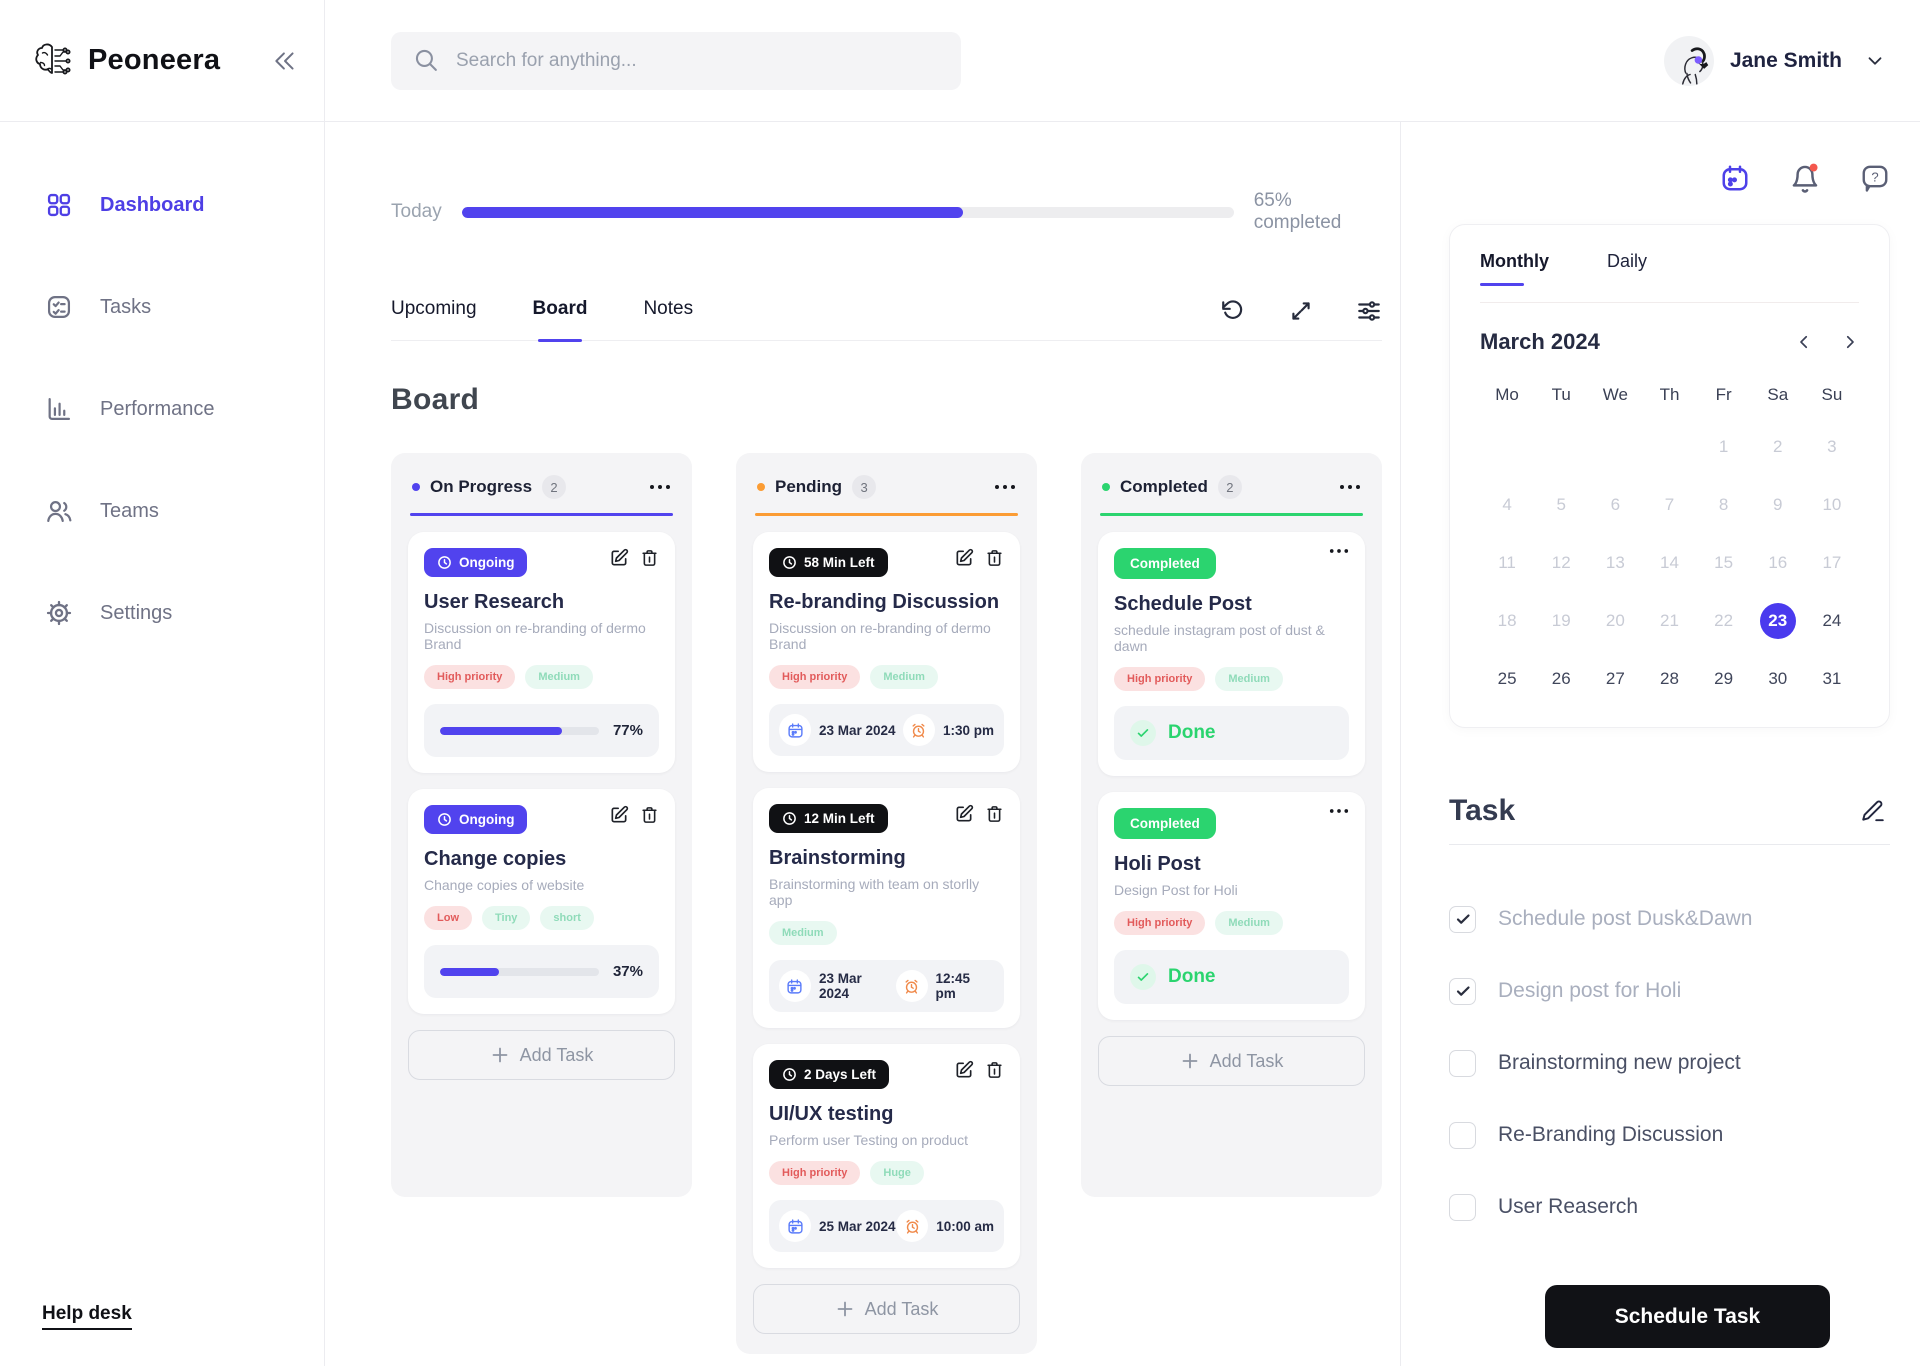 Image resolution: width=1920 pixels, height=1366 pixels. Describe the element at coordinates (1778, 504) in the screenshot. I see `calendar-day: 9` at that location.